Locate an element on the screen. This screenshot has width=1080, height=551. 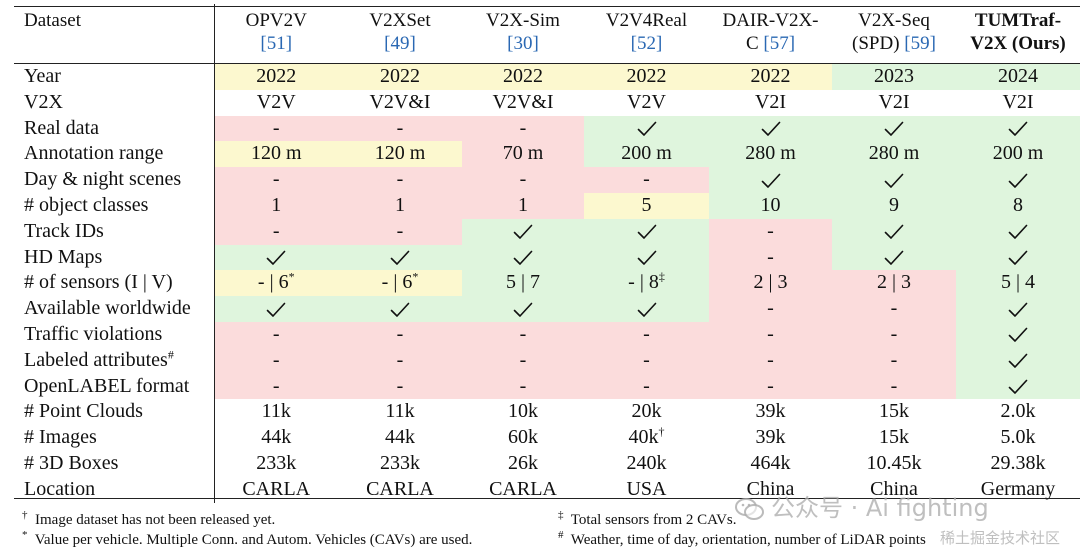
wechat-icon is located at coordinates (749, 509).